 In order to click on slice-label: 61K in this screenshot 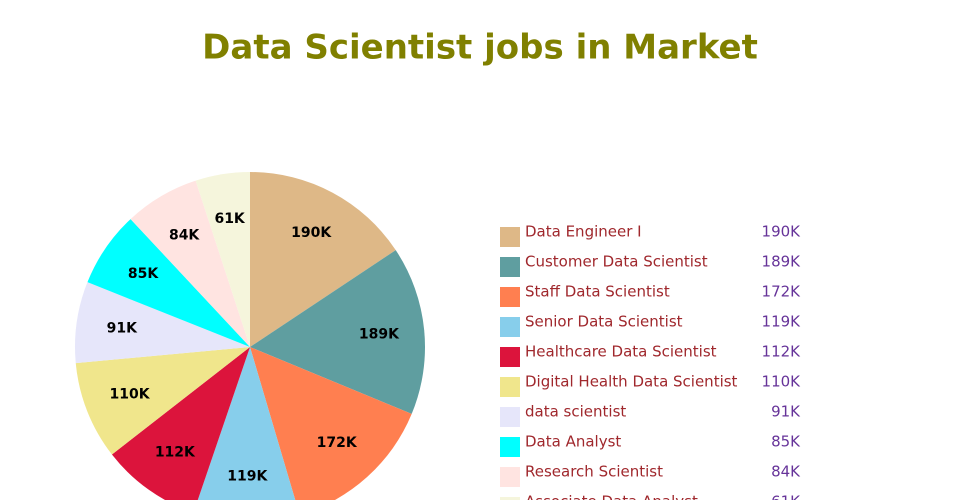, I will do `click(229, 219)`.